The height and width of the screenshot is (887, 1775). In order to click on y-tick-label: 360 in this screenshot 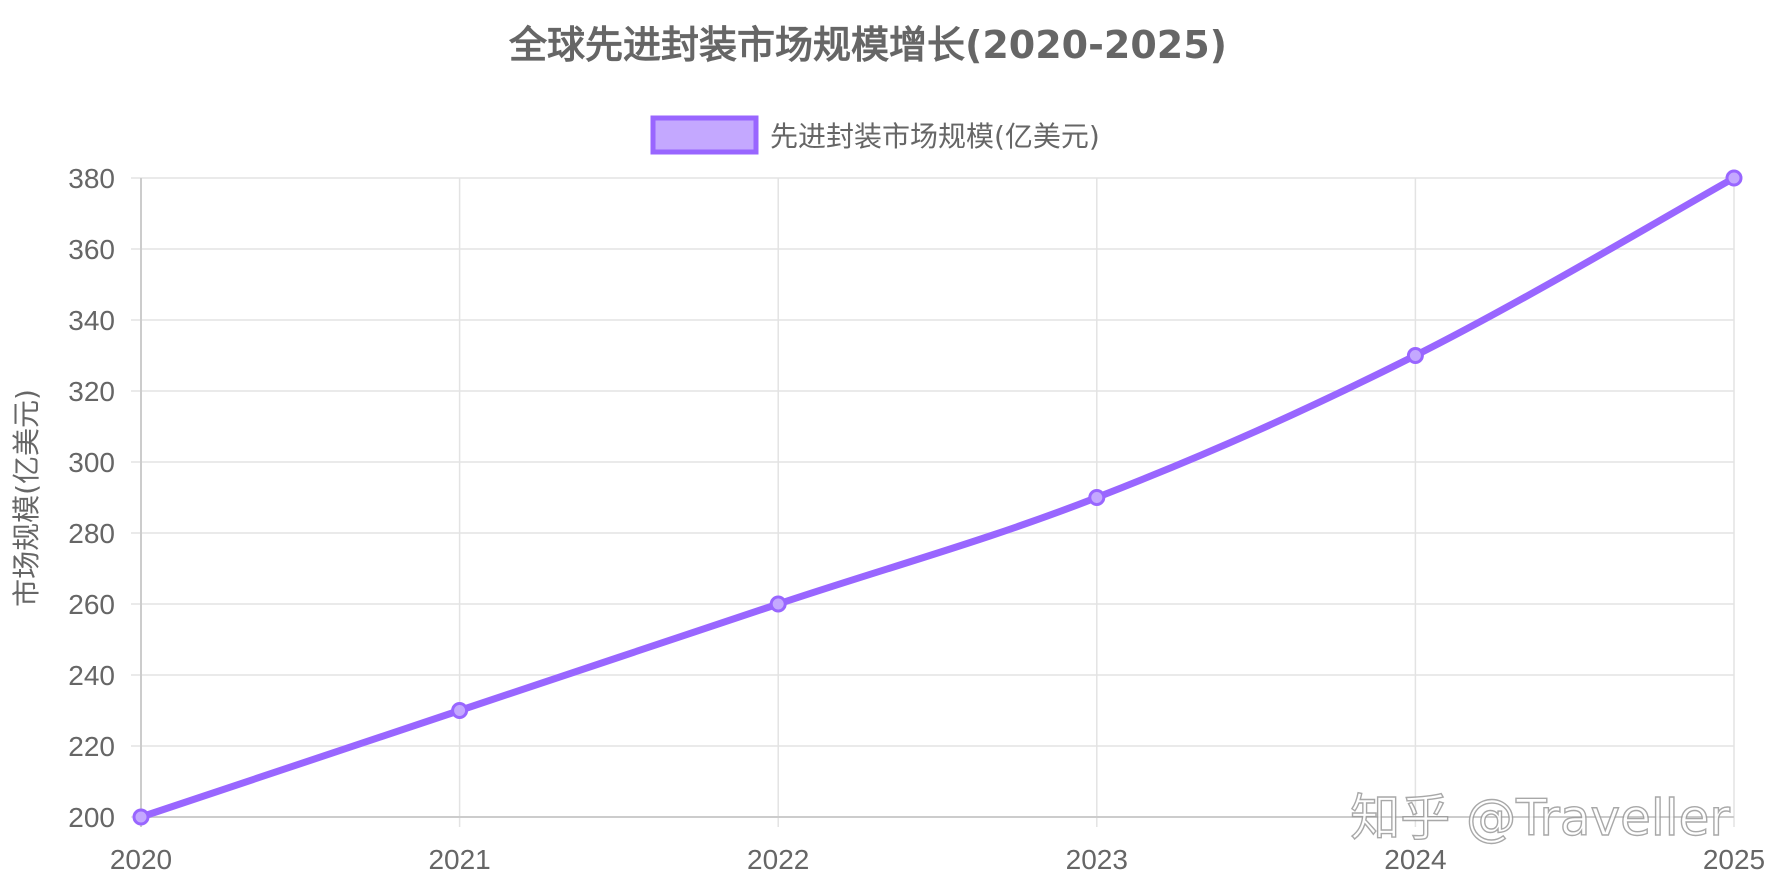, I will do `click(91, 249)`.